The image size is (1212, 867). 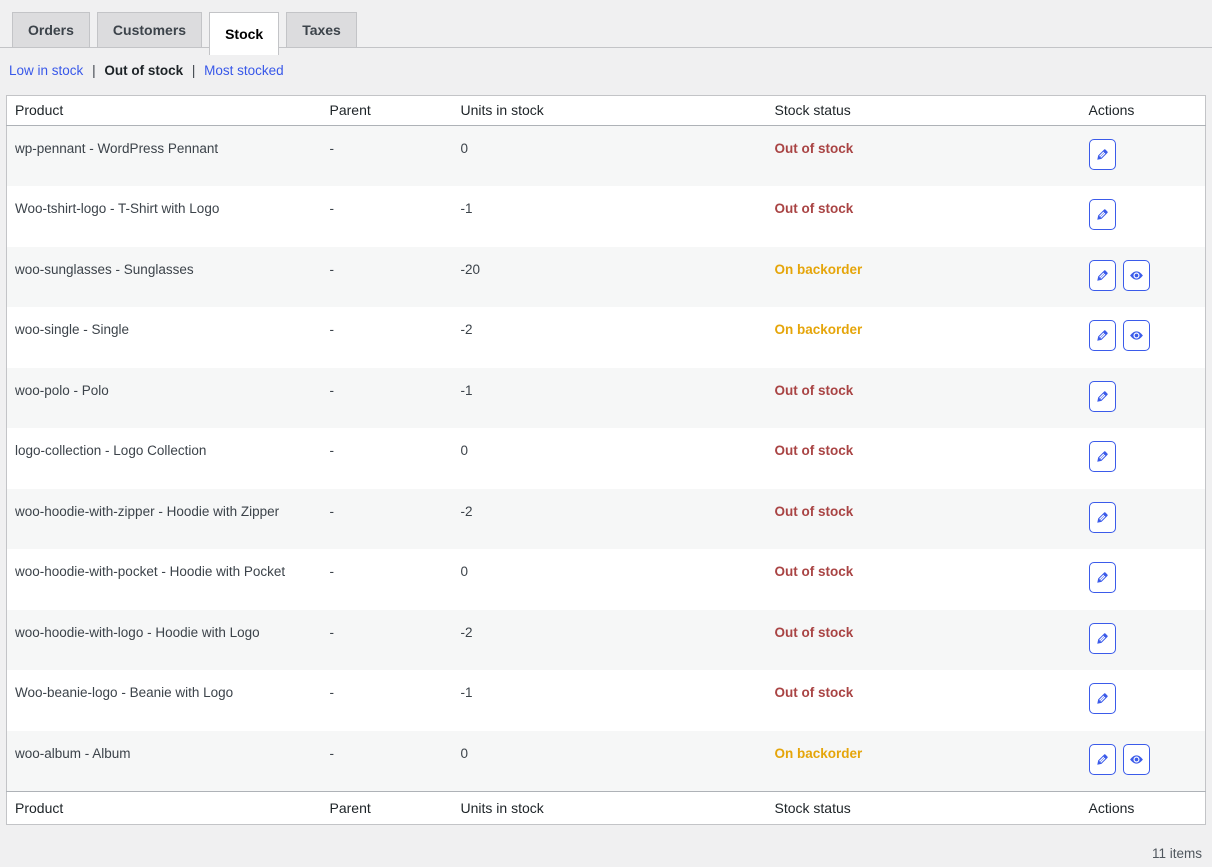 I want to click on product-cell: Woo-tshirt-logo - T-Shirt with Logo, so click(x=117, y=208).